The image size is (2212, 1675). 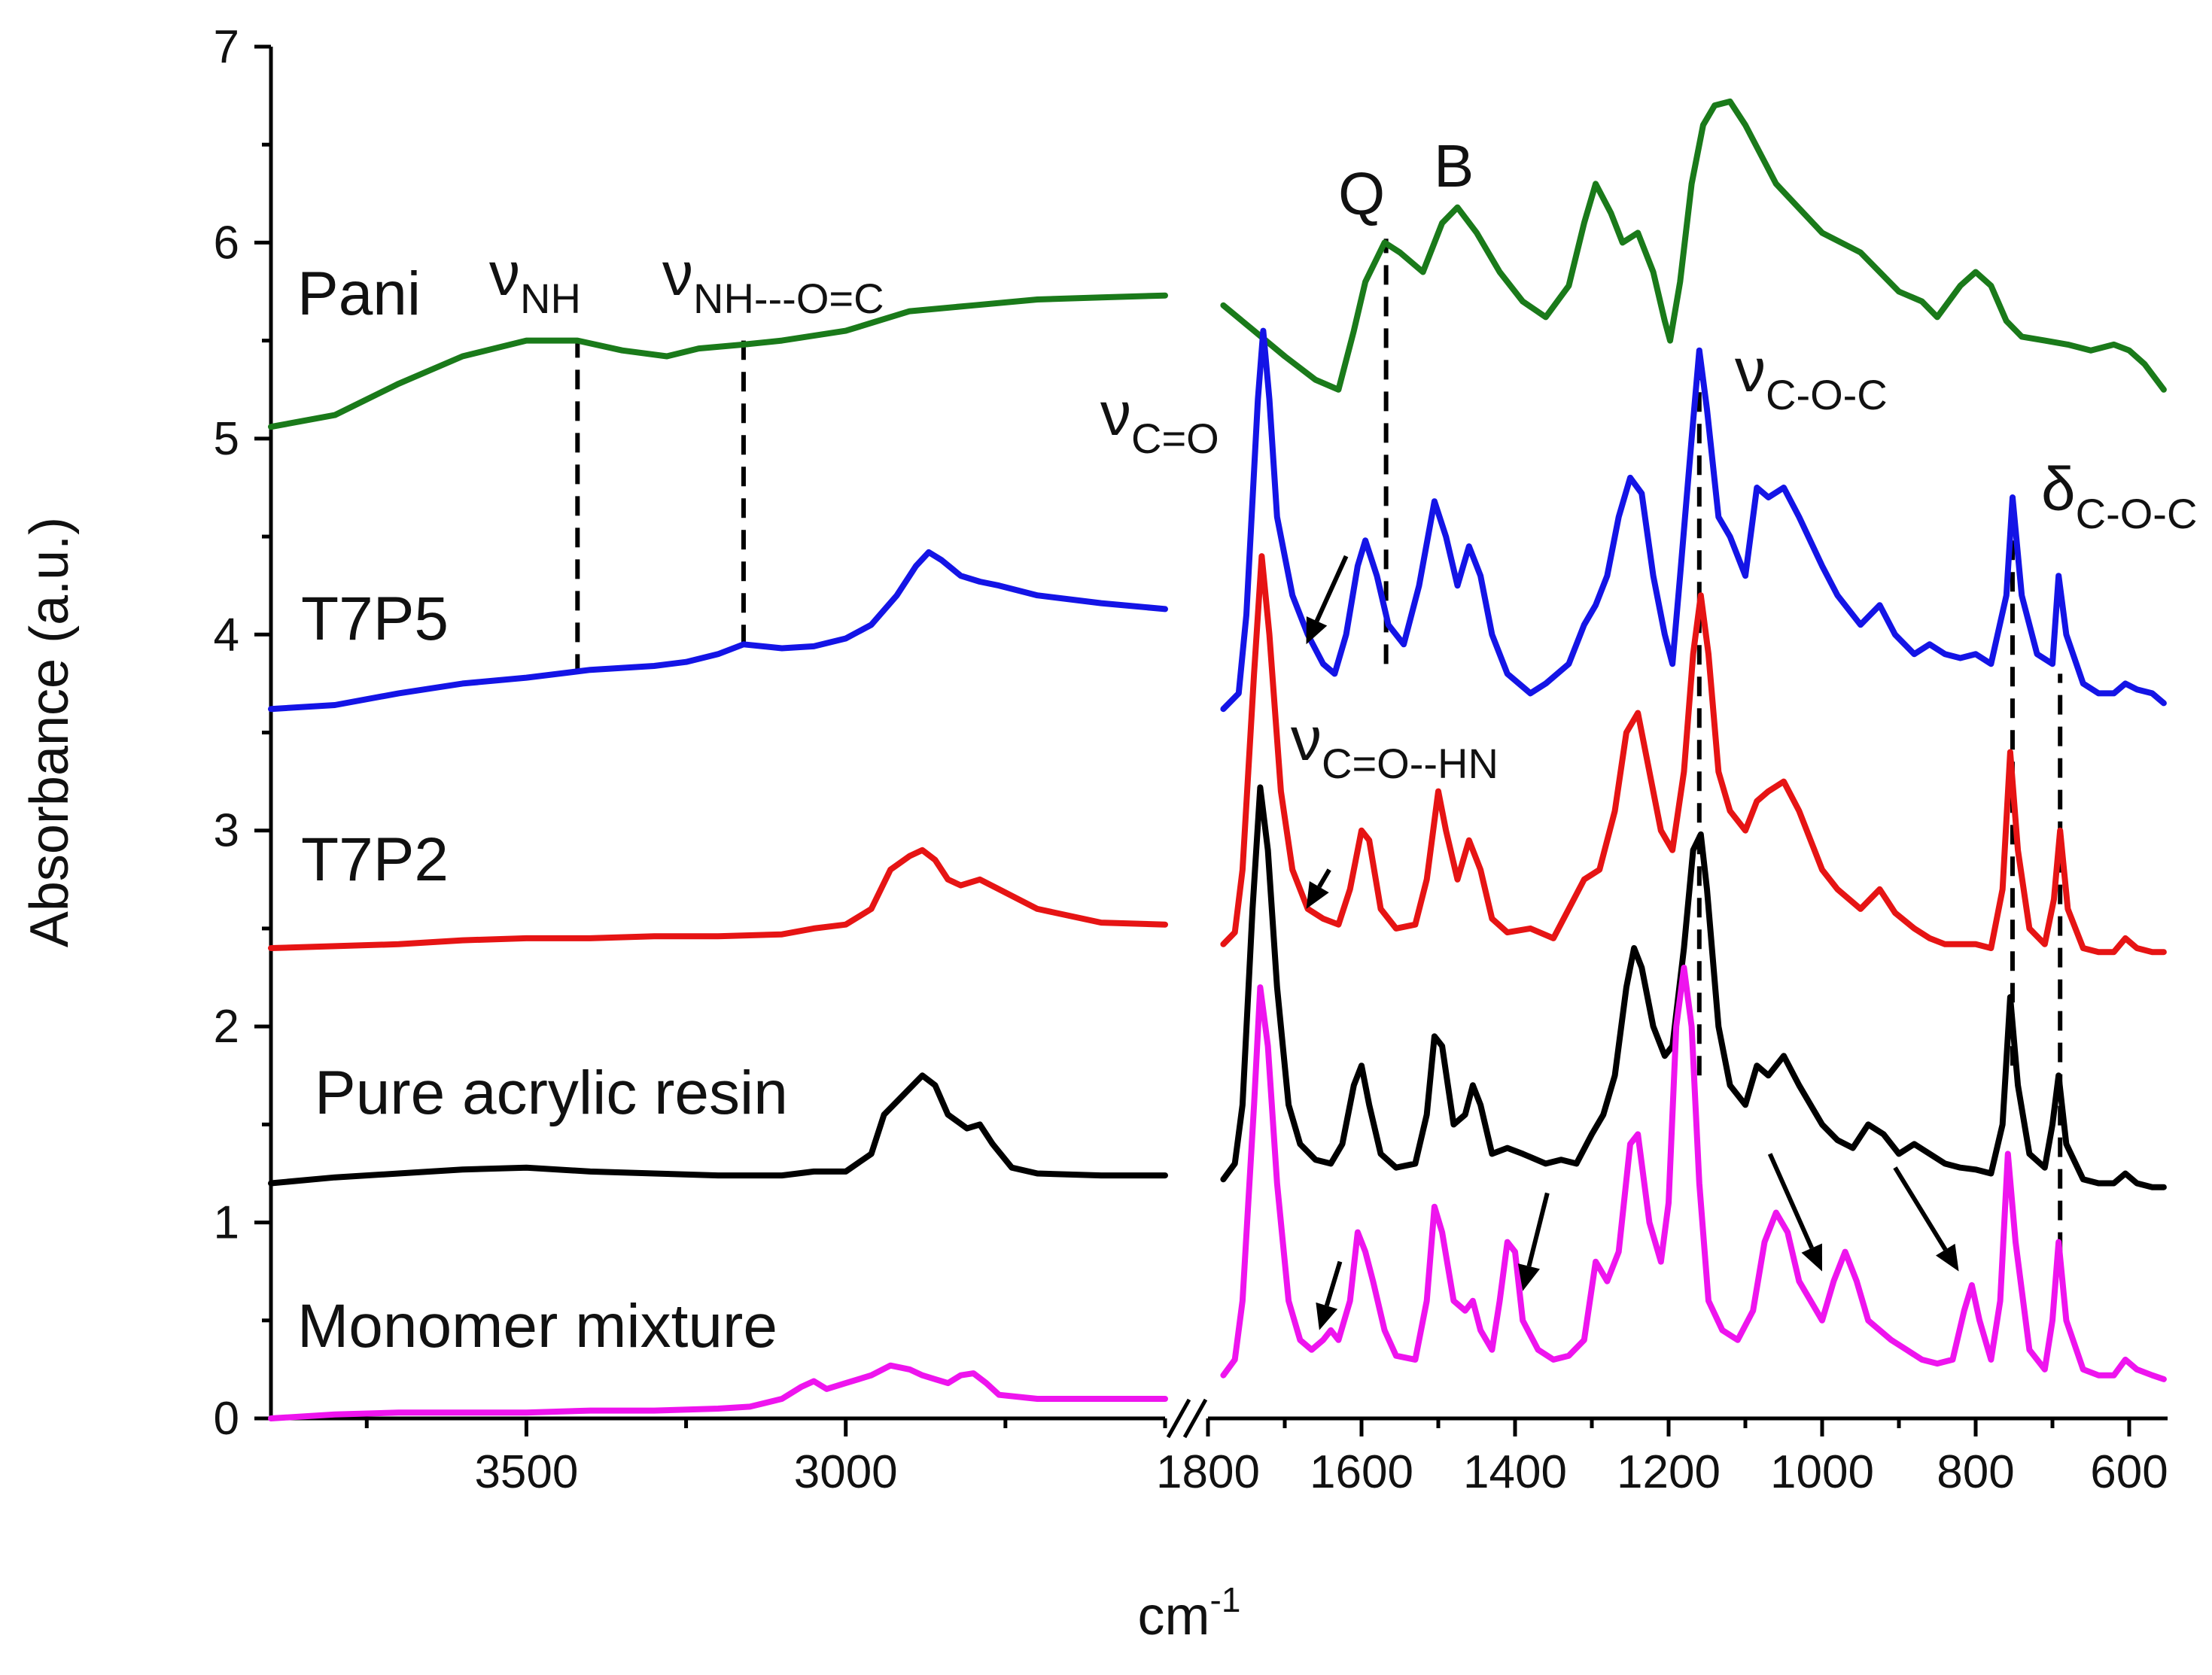 I want to click on annot-nu-nh-oc-subscript: NH---O=C, so click(x=788, y=298).